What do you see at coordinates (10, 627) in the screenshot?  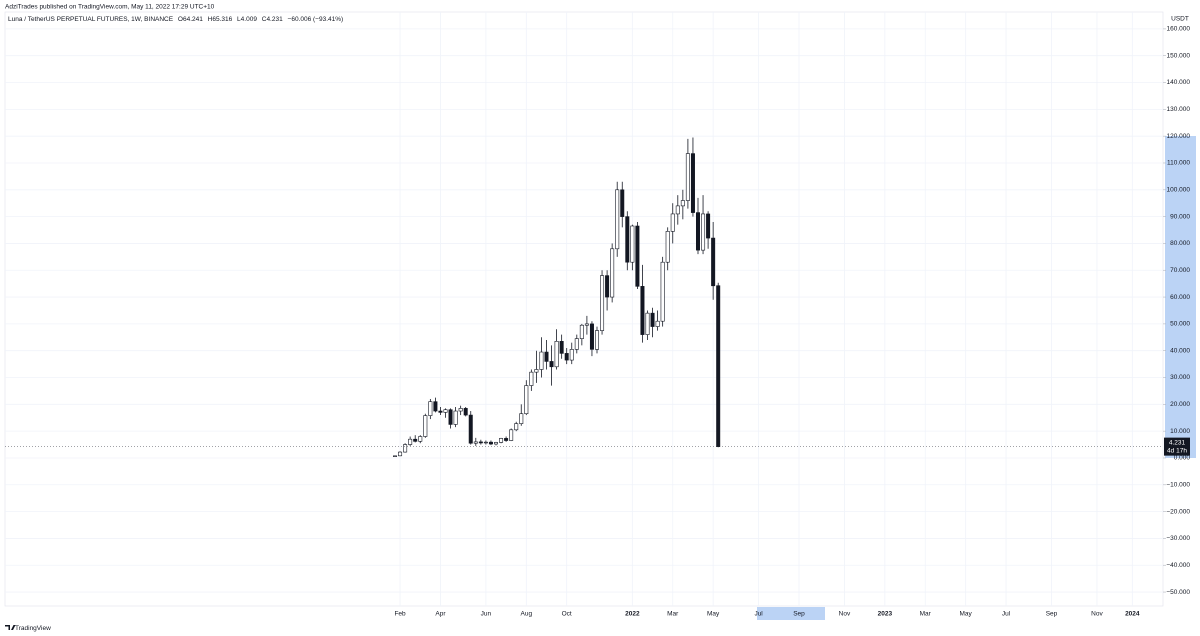 I see `brand-logo` at bounding box center [10, 627].